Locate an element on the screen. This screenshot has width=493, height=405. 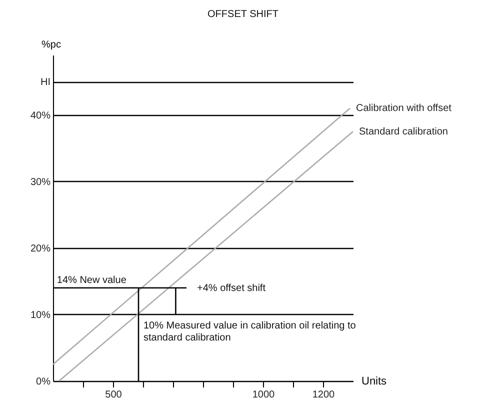
x-axis-title: Units is located at coordinates (375, 382).